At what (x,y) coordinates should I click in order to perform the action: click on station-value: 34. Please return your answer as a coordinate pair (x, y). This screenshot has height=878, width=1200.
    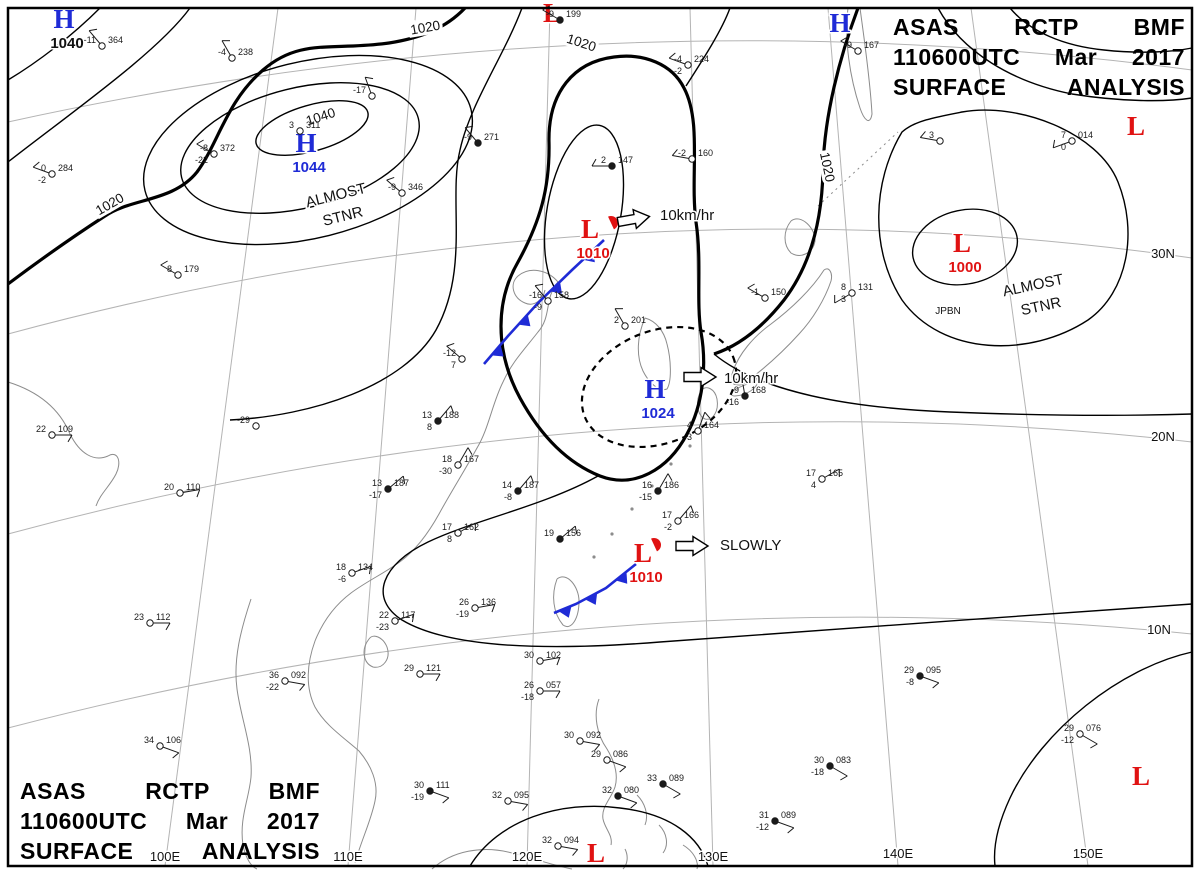
    Looking at the image, I should click on (149, 740).